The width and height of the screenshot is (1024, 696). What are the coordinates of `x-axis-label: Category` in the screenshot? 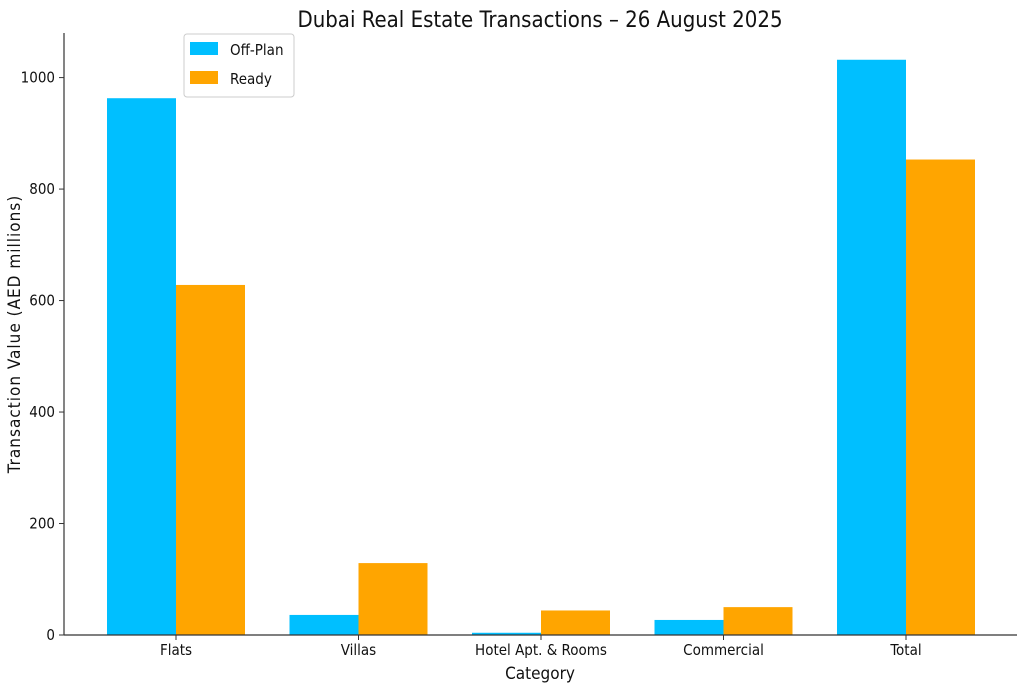 It's located at (540, 674).